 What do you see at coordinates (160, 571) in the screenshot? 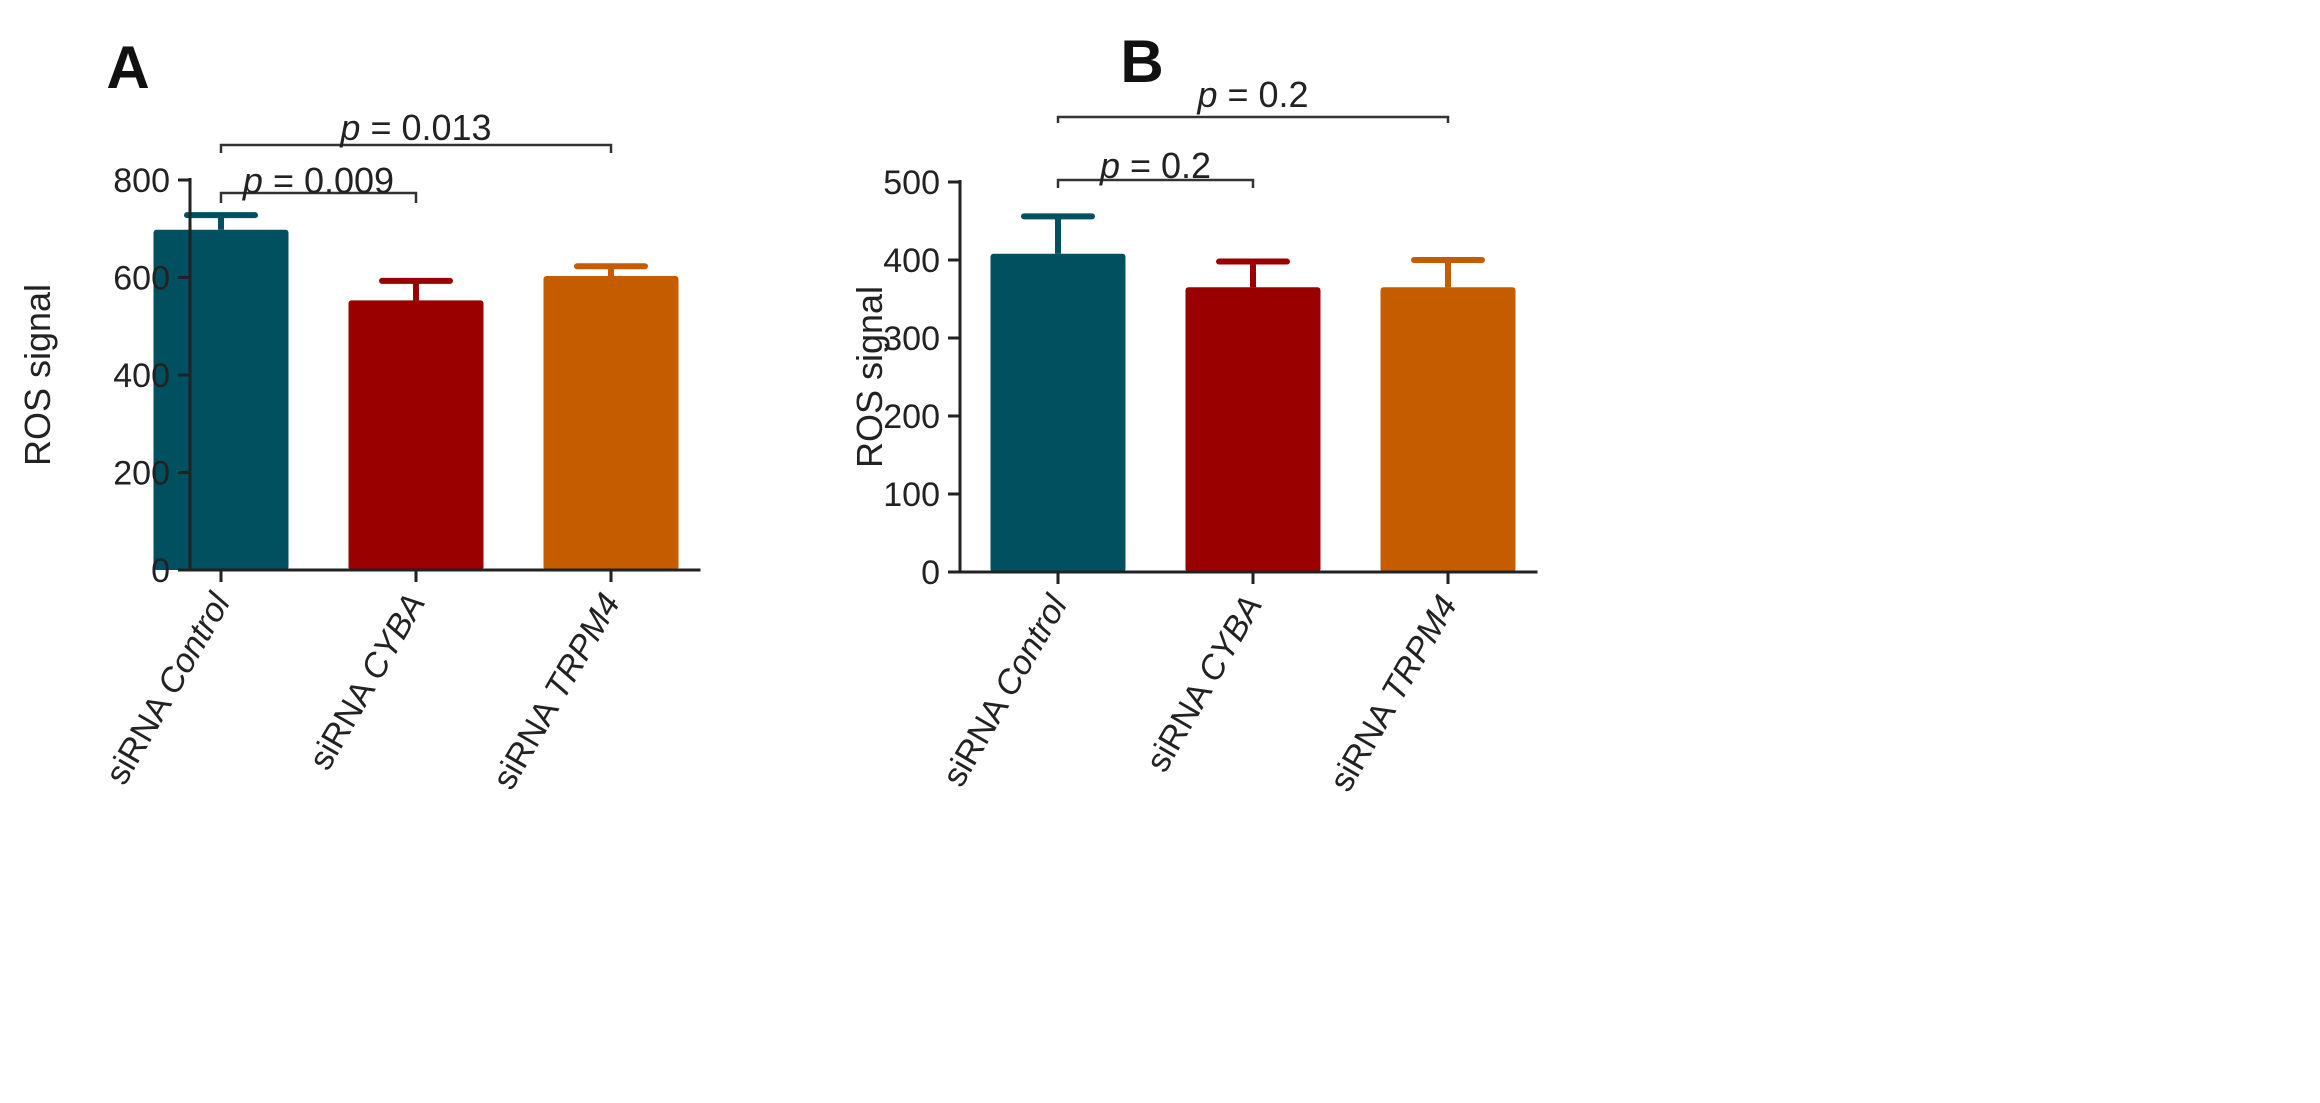
I see `panel-a-y-tick-label: 0` at bounding box center [160, 571].